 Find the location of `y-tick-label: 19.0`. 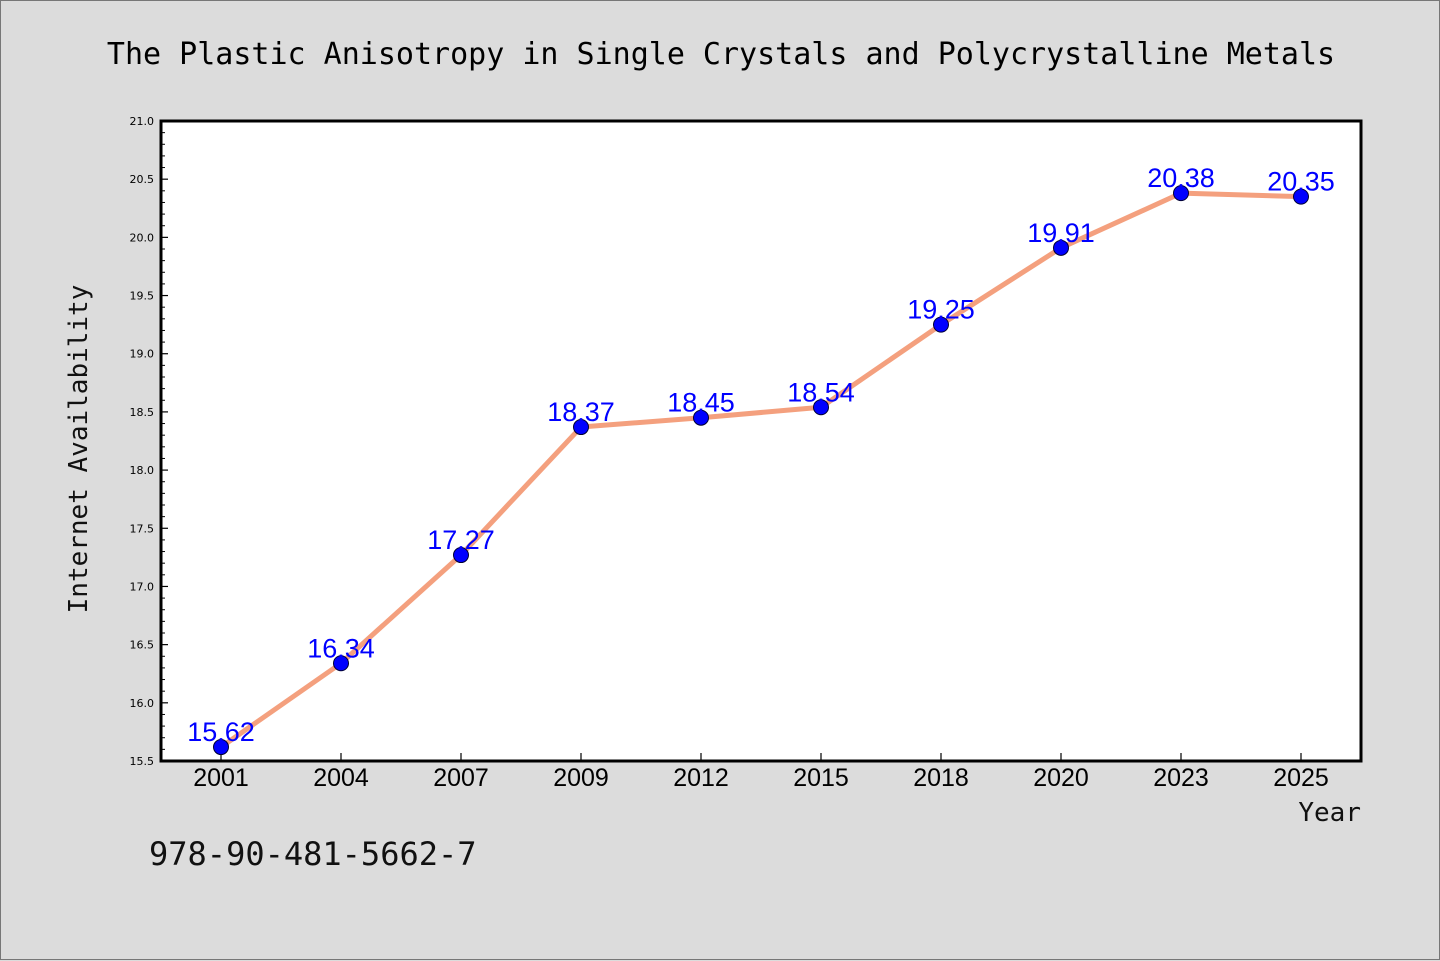

y-tick-label: 19.0 is located at coordinates (142, 354).